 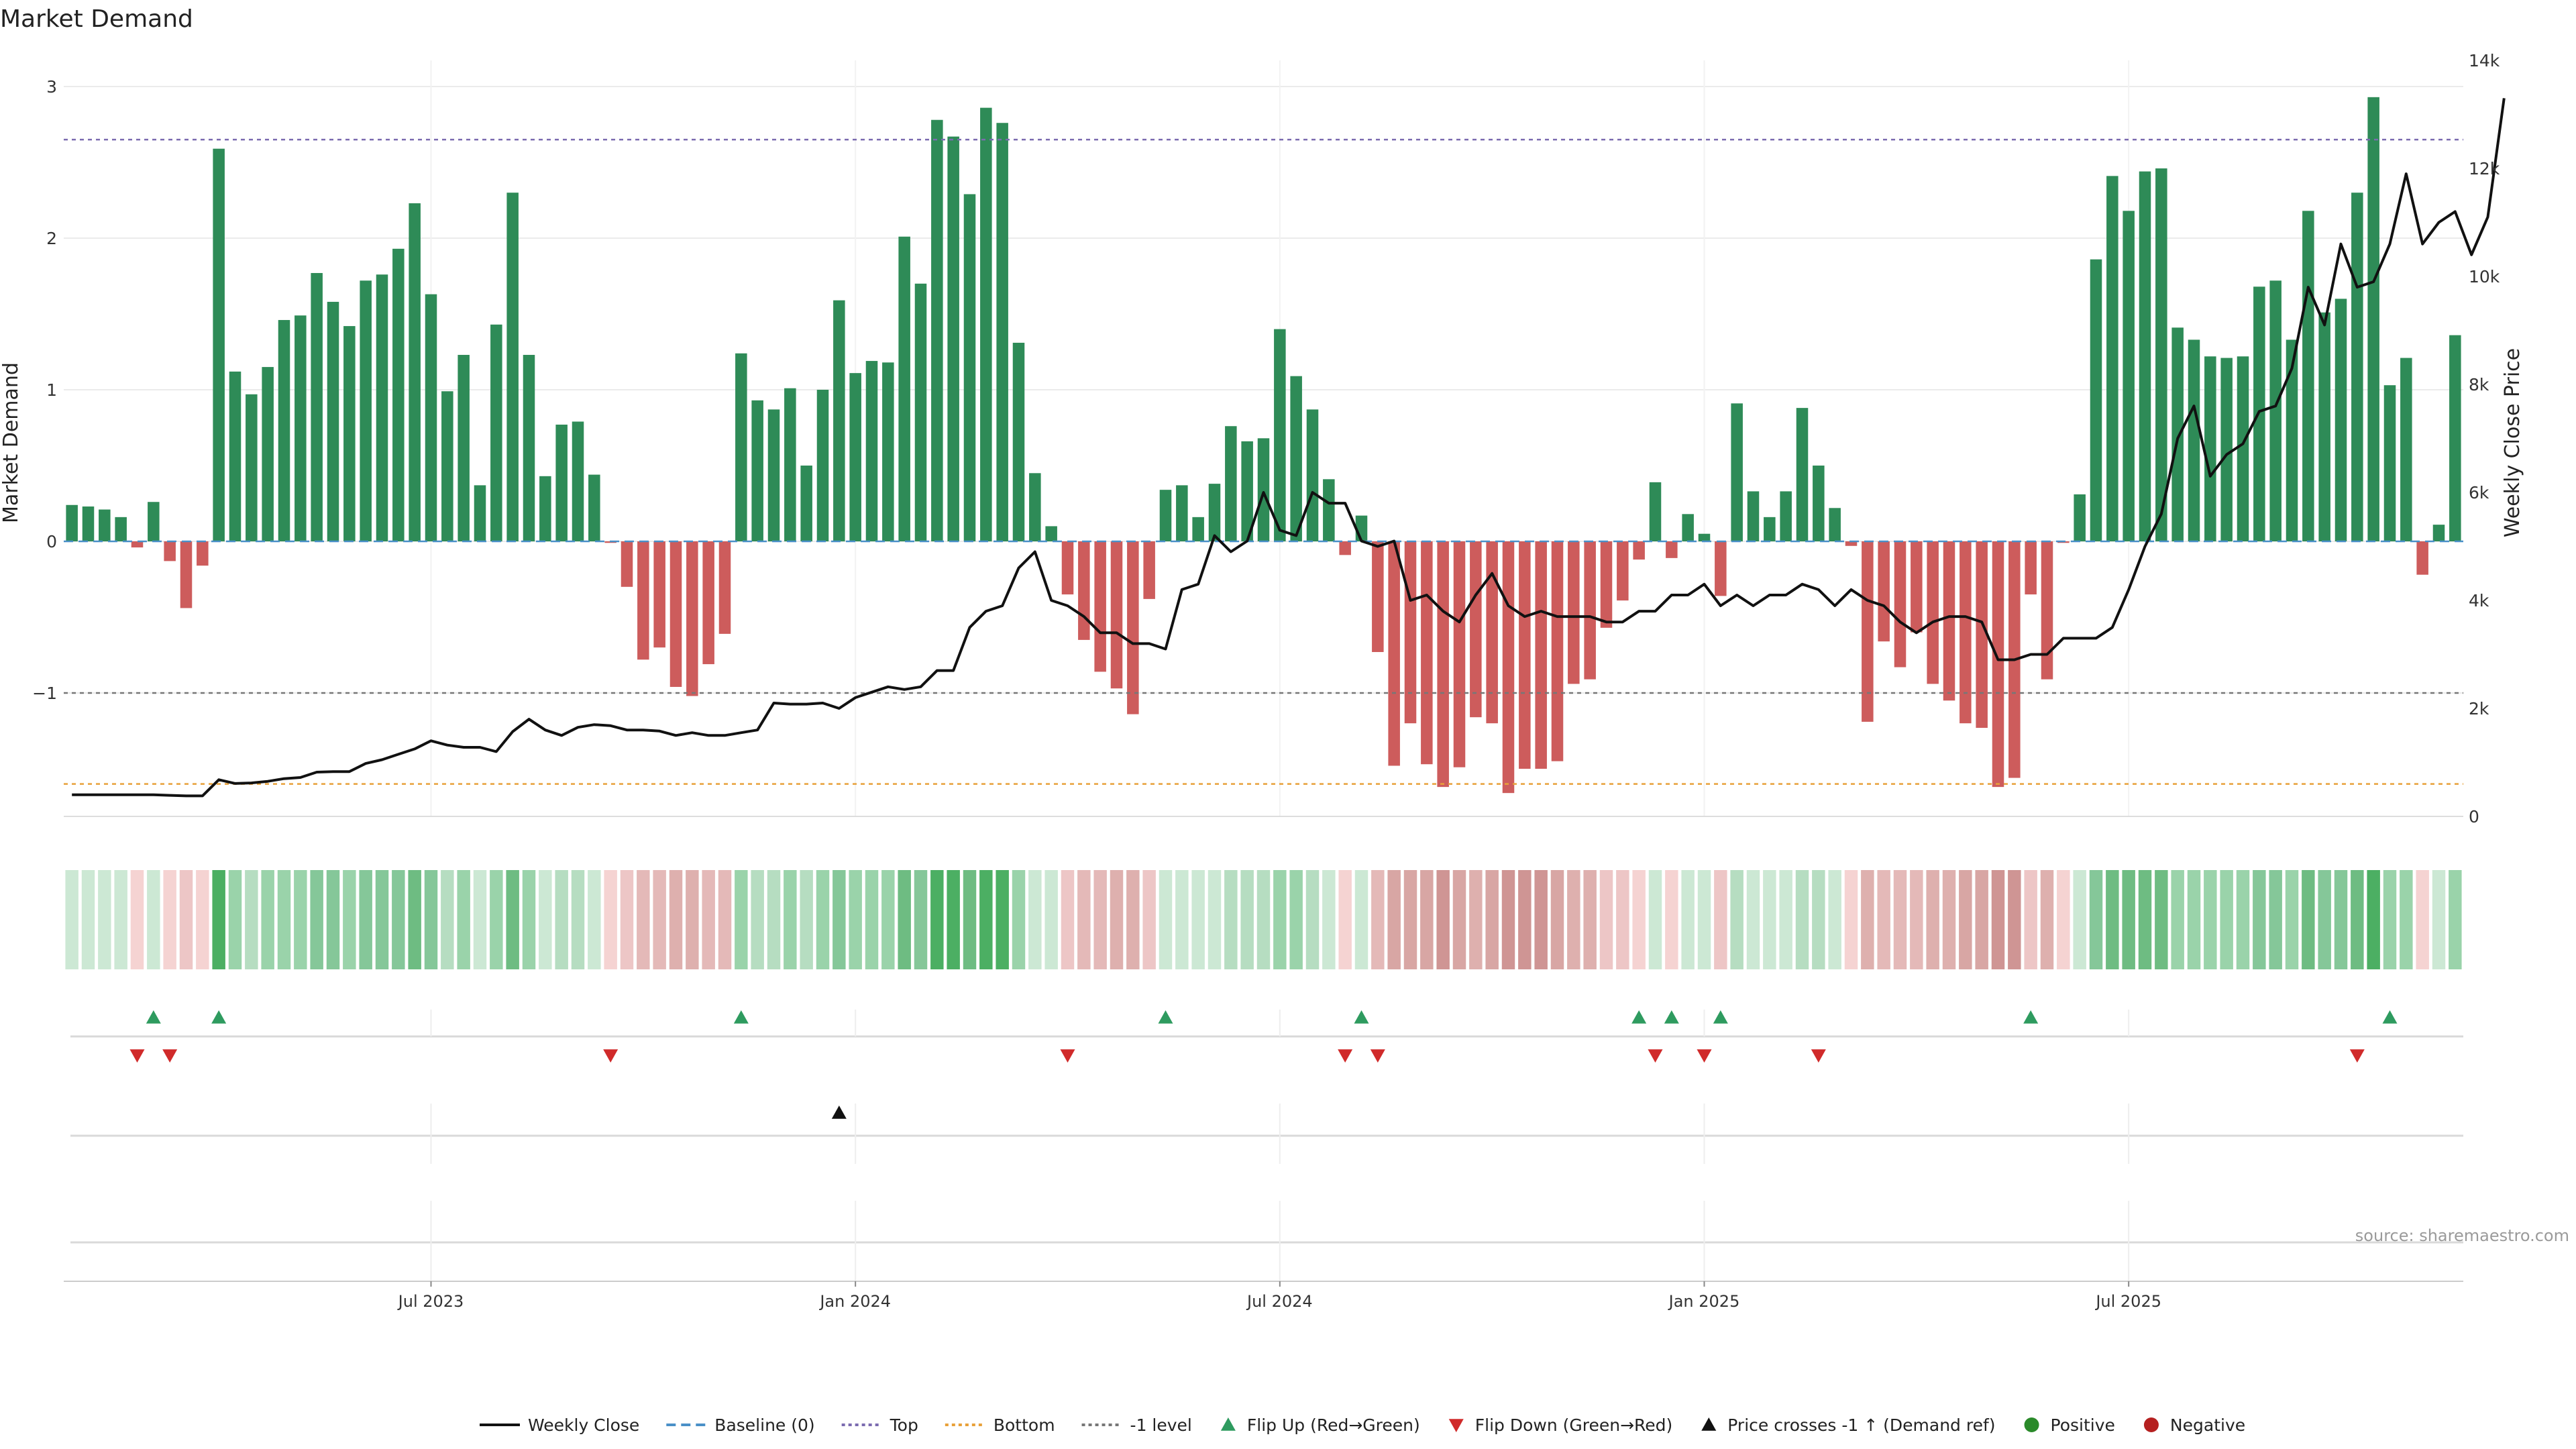 What do you see at coordinates (153, 1017) in the screenshot?
I see `flip-up-marker` at bounding box center [153, 1017].